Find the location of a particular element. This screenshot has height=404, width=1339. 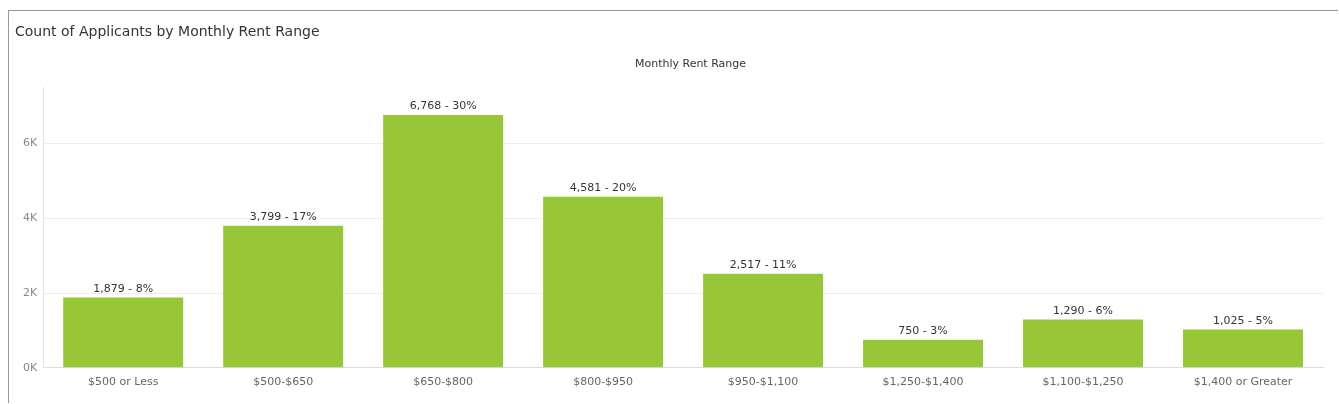

data-label: 750 - 3% is located at coordinates (923, 331).